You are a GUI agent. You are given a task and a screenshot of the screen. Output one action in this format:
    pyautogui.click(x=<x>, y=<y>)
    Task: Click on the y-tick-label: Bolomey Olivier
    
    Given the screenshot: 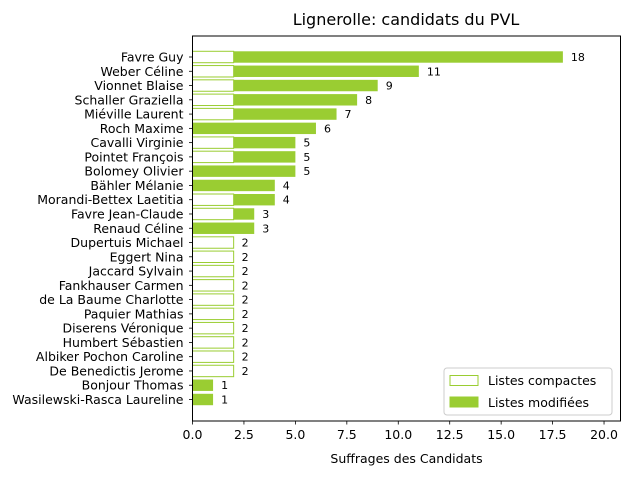 What is the action you would take?
    pyautogui.click(x=134, y=171)
    